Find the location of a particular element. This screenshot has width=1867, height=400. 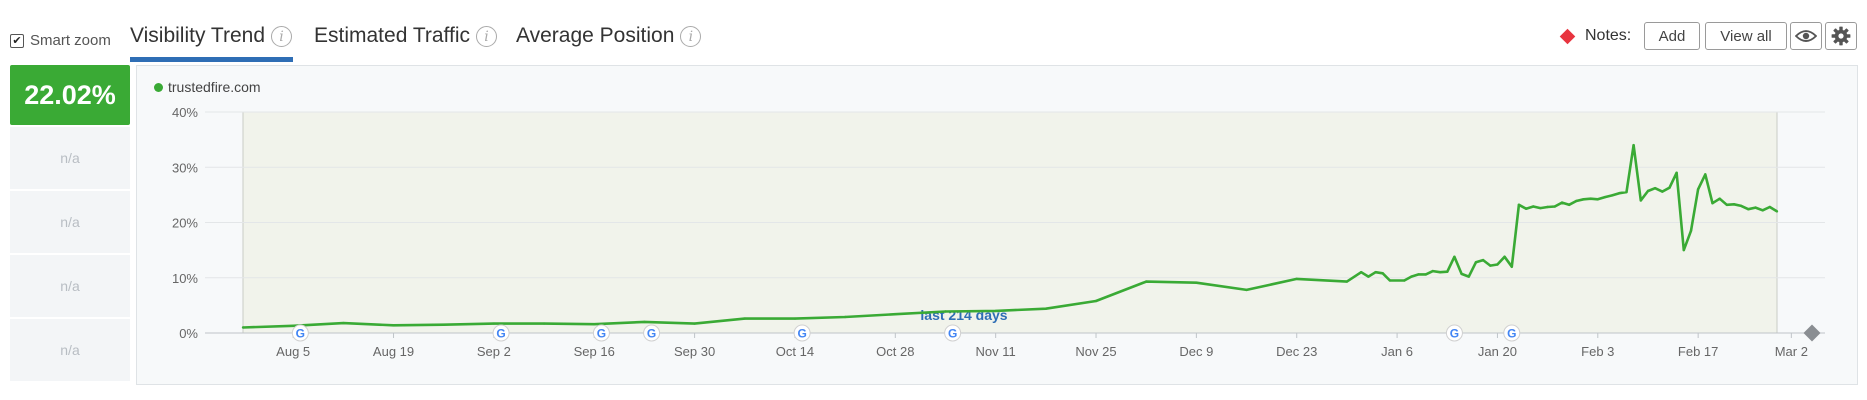

tab-estimated-traffic: Estimated Traffic i is located at coordinates (406, 43).